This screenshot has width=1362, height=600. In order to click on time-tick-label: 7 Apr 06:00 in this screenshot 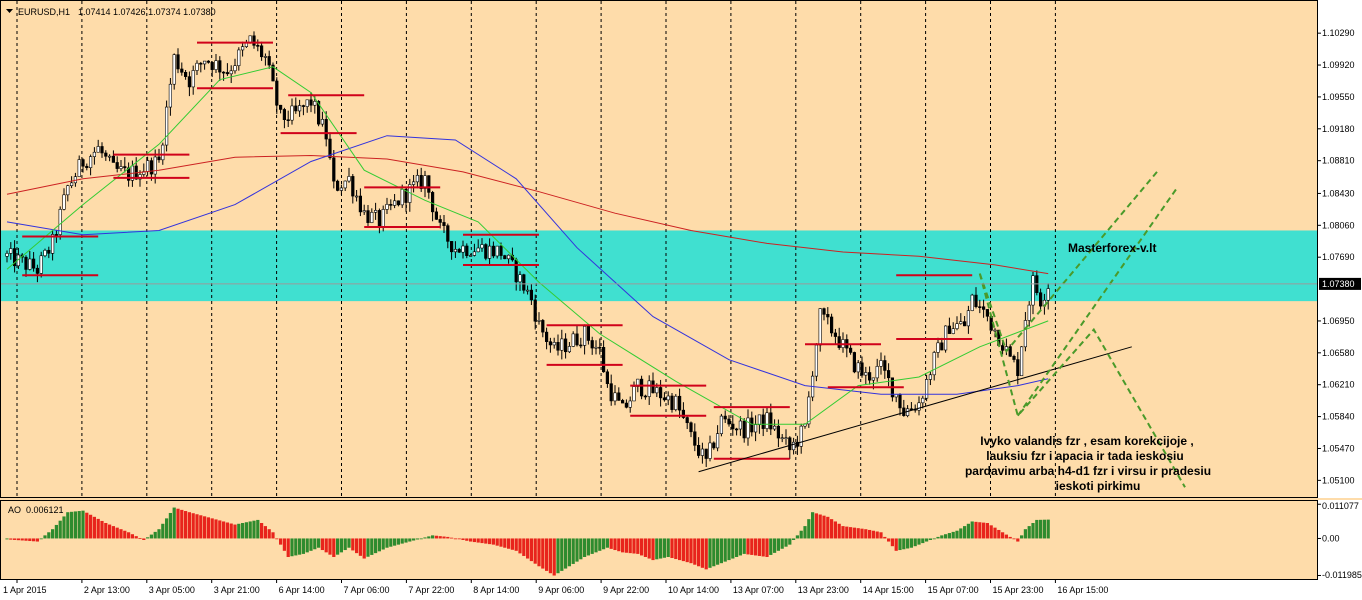, I will do `click(367, 590)`.